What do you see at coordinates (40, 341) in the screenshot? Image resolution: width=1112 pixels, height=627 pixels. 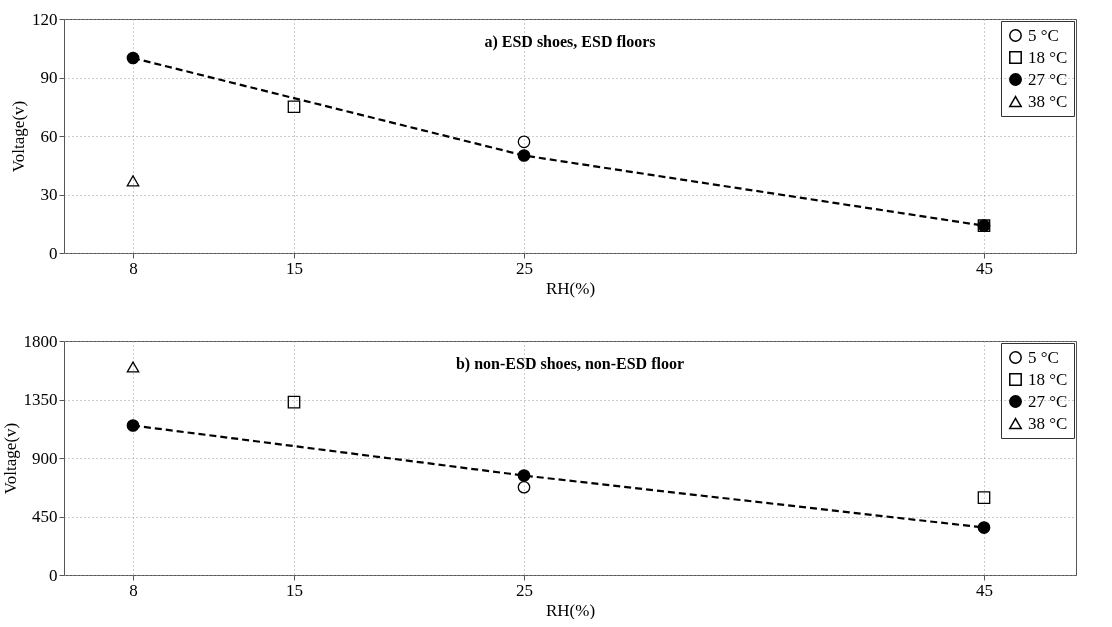 I see `y-tick-label: 1800` at bounding box center [40, 341].